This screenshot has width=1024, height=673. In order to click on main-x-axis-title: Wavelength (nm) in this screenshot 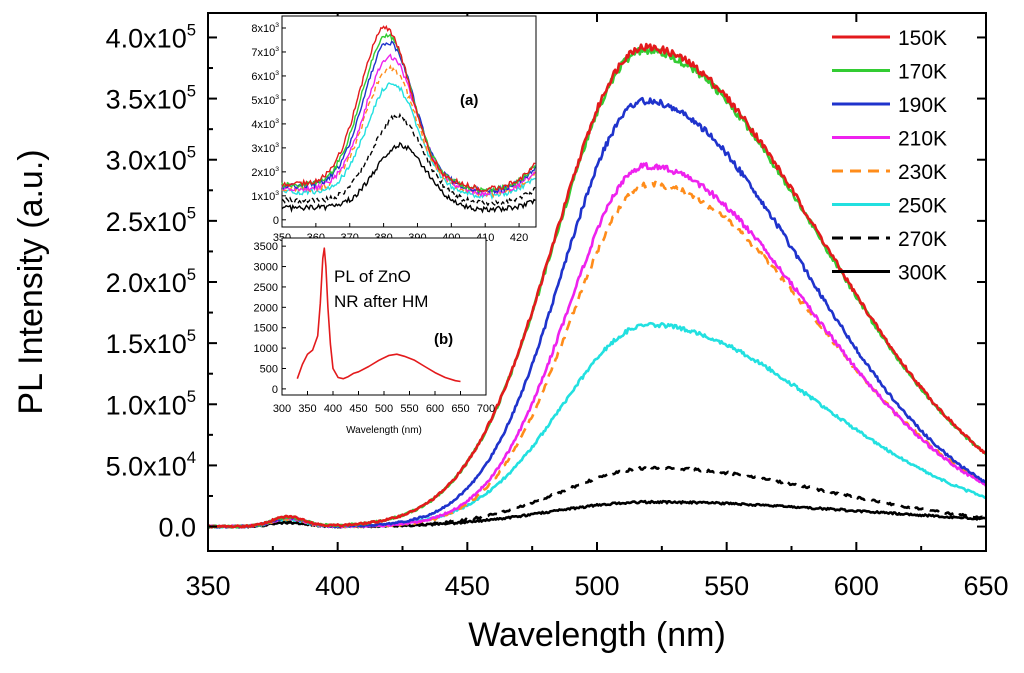, I will do `click(597, 635)`.